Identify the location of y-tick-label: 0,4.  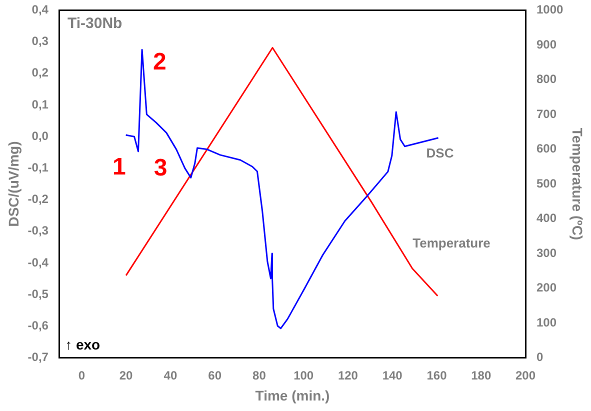
(40, 9).